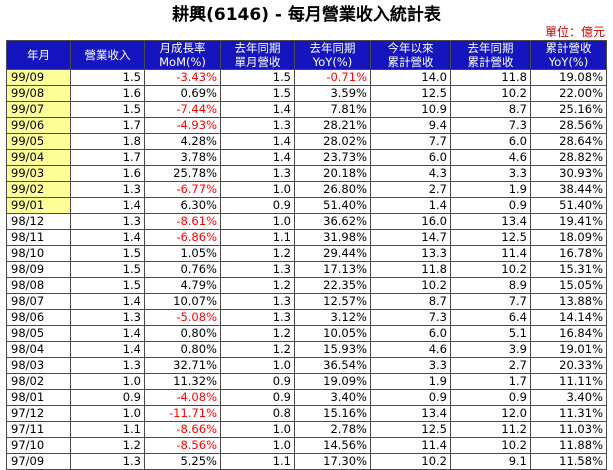  I want to click on cell-mom: 11.32%, so click(182, 381).